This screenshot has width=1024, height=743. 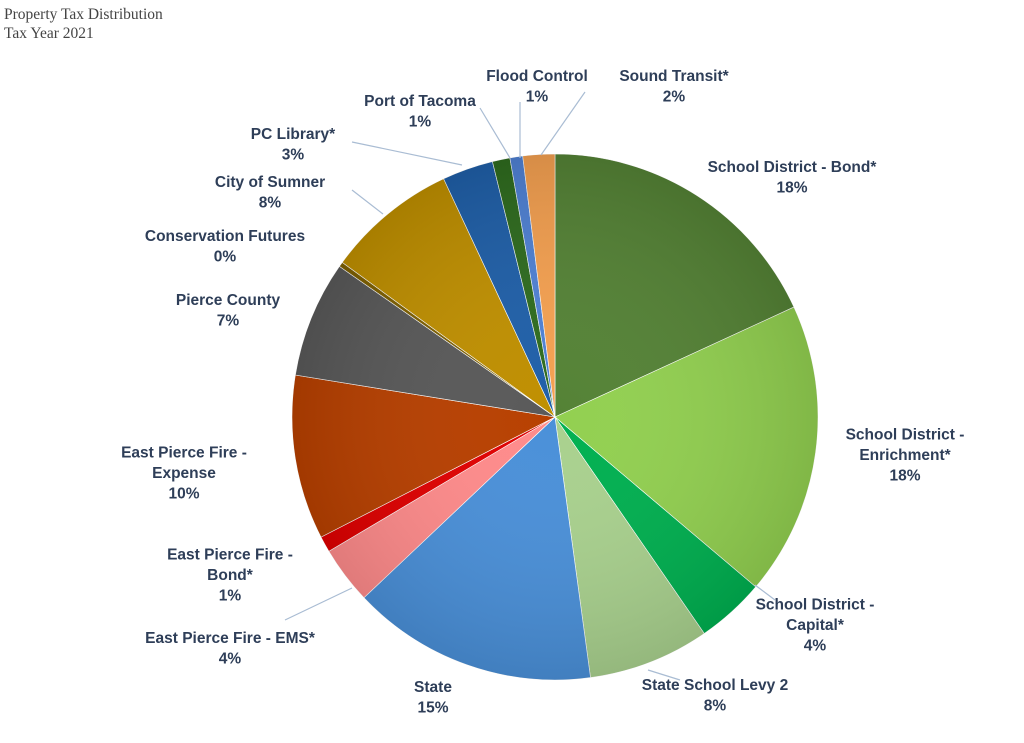 What do you see at coordinates (367, 202) in the screenshot?
I see `leader-line-city-of-sumner` at bounding box center [367, 202].